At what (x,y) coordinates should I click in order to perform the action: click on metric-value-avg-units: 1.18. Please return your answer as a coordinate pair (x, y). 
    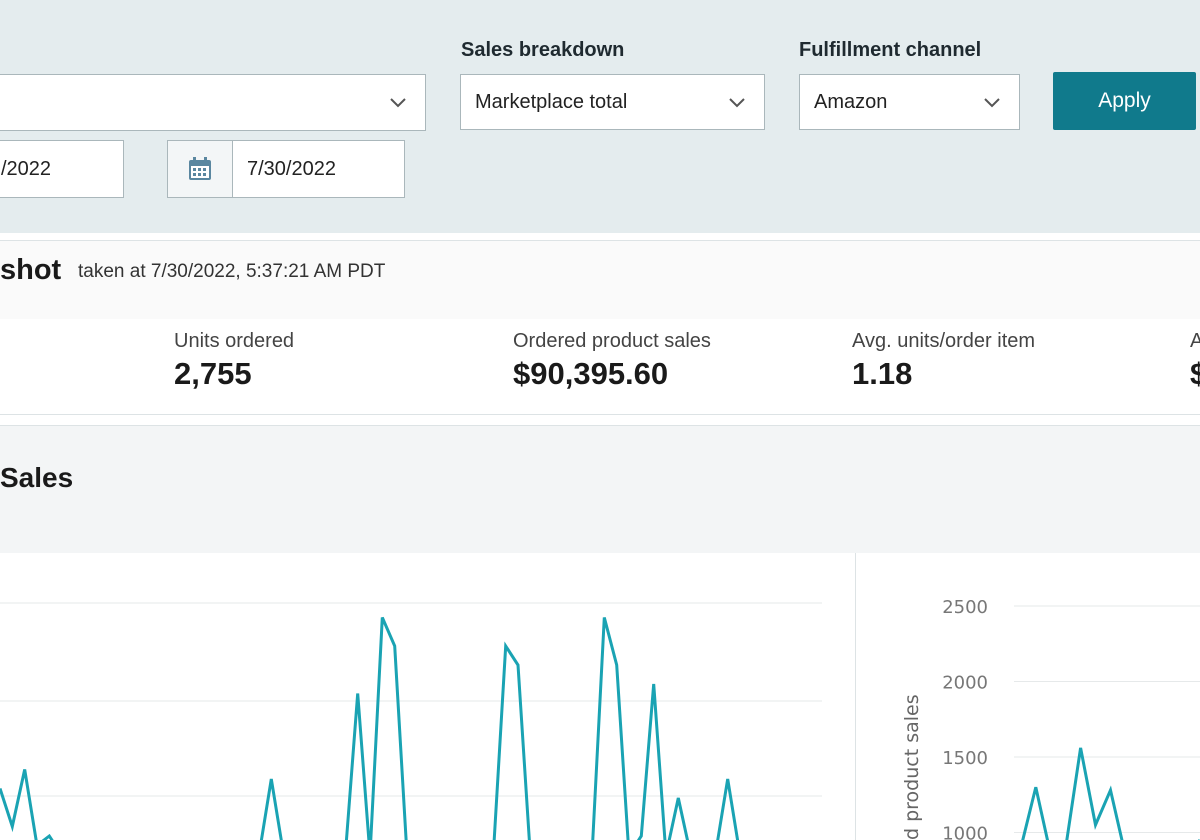
    Looking at the image, I should click on (882, 373).